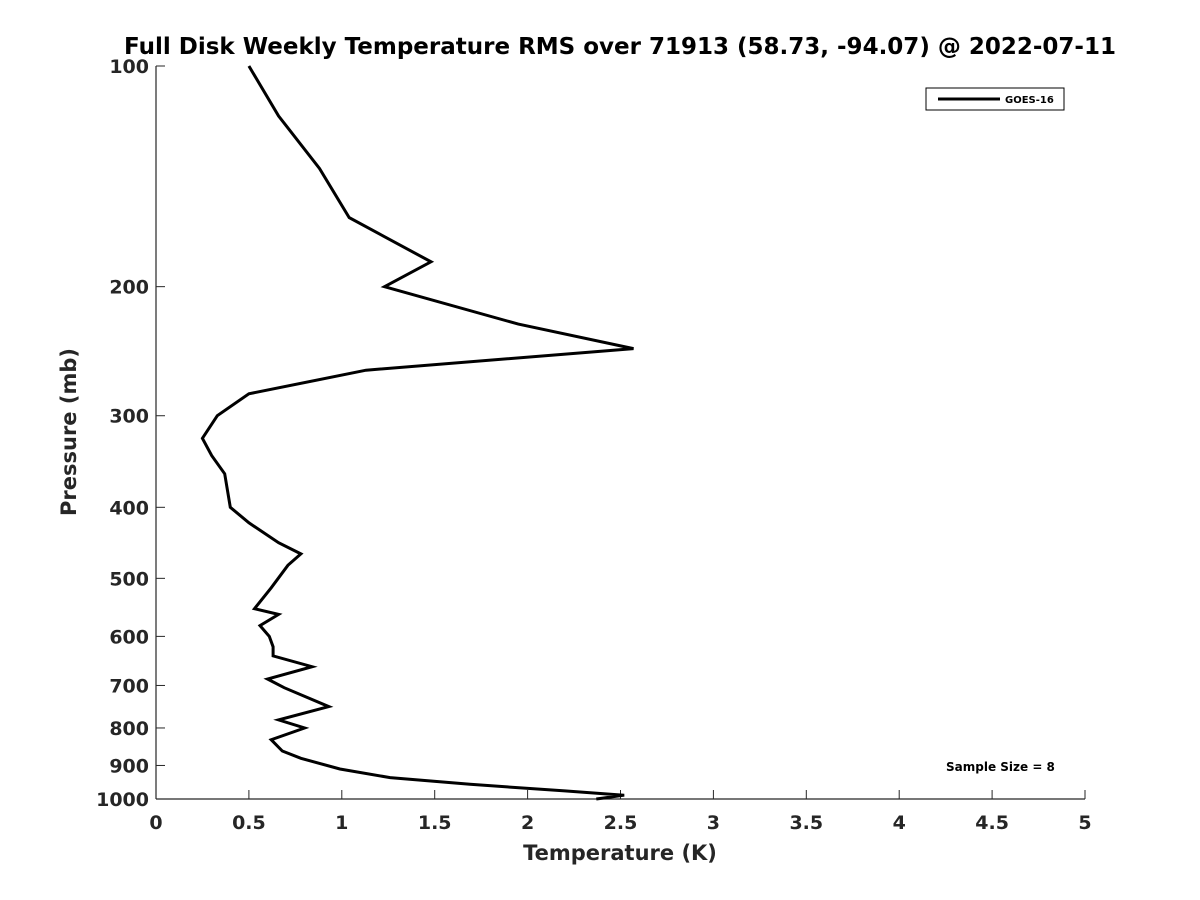 The width and height of the screenshot is (1200, 900). I want to click on x-tick-label: 1.5, so click(435, 823).